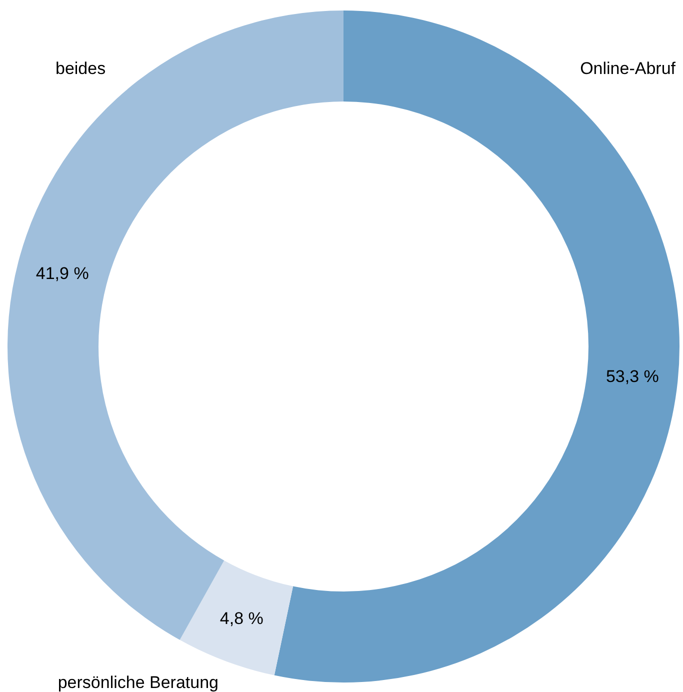  Describe the element at coordinates (138, 682) in the screenshot. I see `slice-label: persönliche Beratung` at that location.